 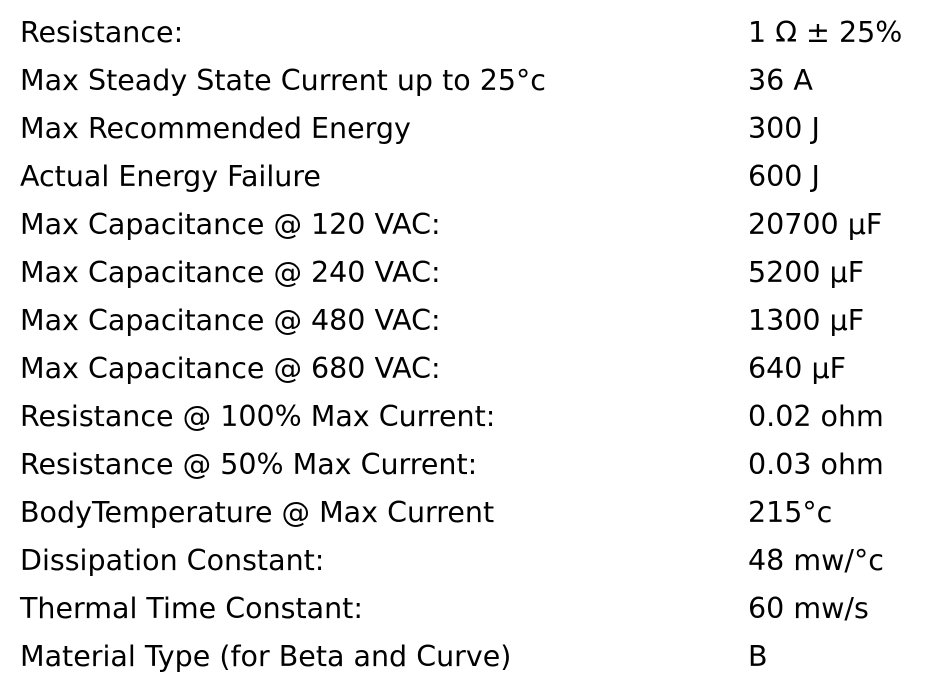 What do you see at coordinates (230, 224) in the screenshot?
I see `spec-label: Max Capacitance @ 120 VAC:` at bounding box center [230, 224].